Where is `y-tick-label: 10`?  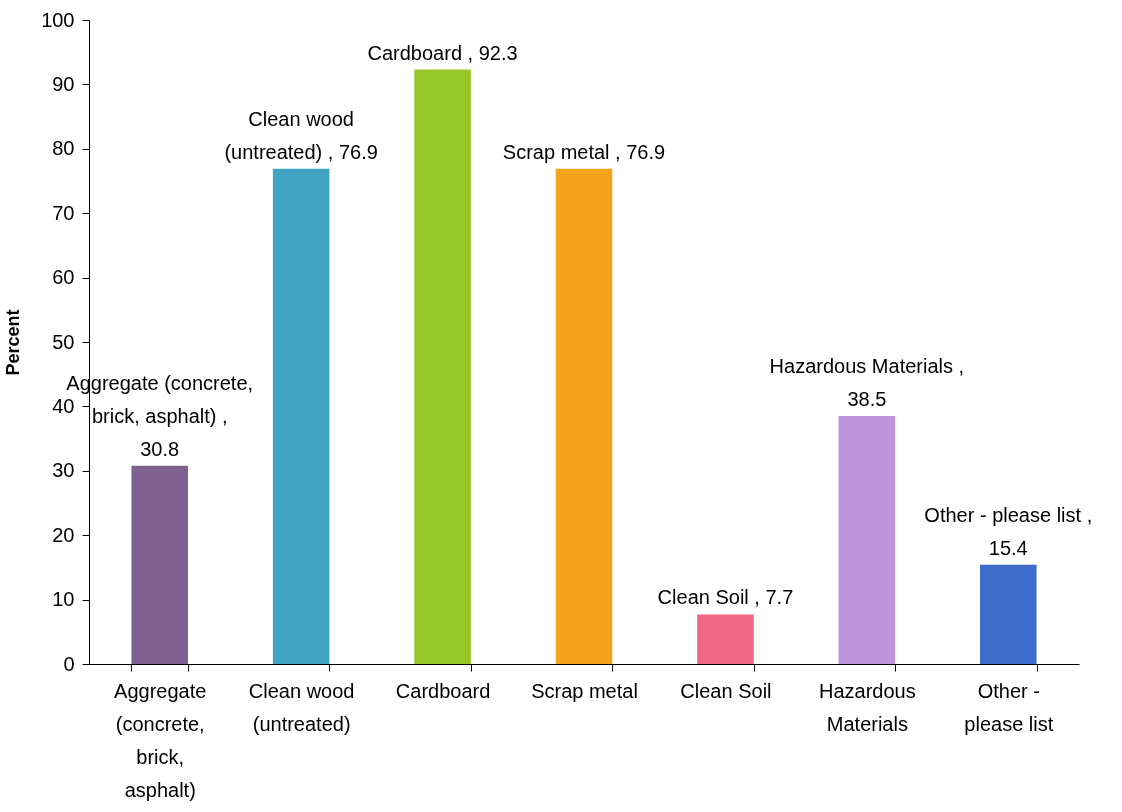
y-tick-label: 10 is located at coordinates (63, 599).